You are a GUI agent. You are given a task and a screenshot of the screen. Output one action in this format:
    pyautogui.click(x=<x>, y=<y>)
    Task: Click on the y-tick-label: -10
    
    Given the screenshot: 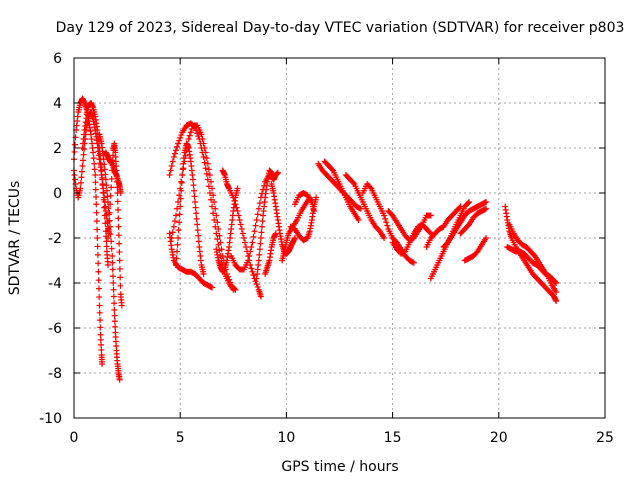 What is the action you would take?
    pyautogui.click(x=50, y=419)
    